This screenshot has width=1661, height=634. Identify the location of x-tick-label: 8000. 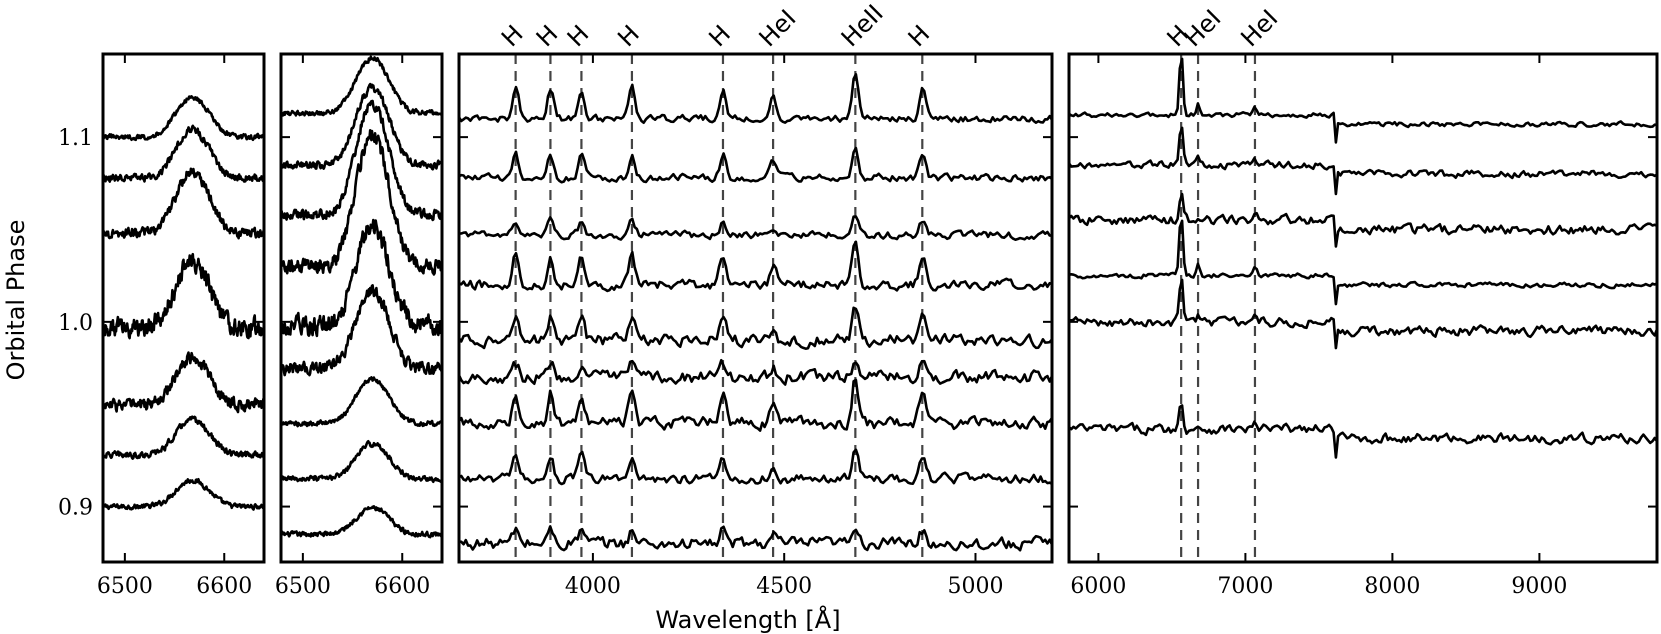
(1392, 586).